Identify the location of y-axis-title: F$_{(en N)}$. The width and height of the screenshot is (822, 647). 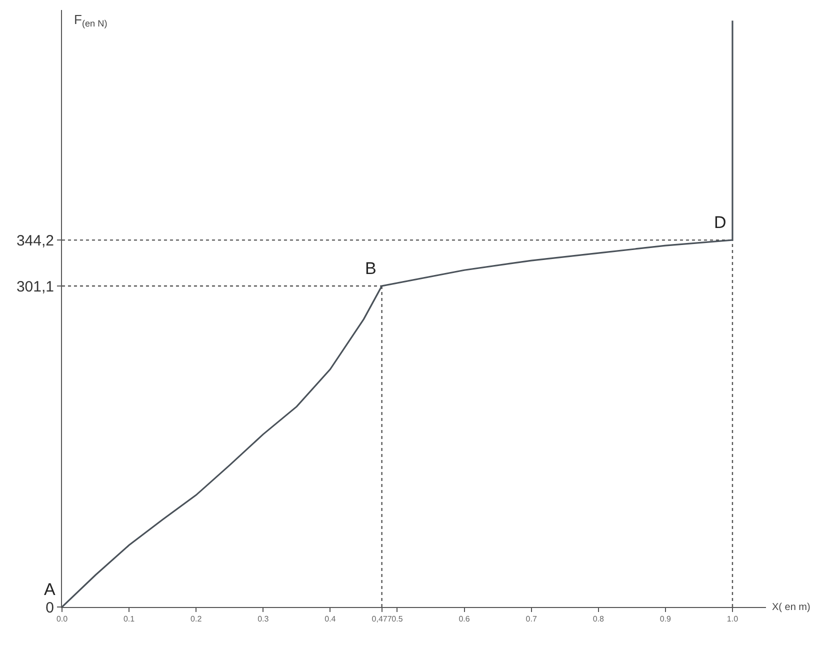
(91, 20).